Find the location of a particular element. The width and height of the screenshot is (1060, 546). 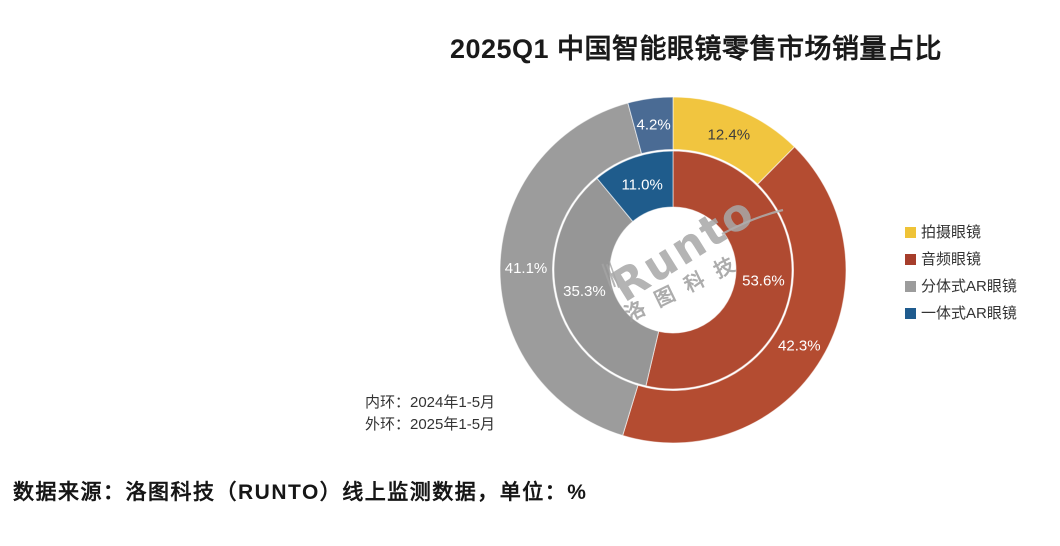

segment-value-label-split-ar-glasses: 35.3% is located at coordinates (584, 291).